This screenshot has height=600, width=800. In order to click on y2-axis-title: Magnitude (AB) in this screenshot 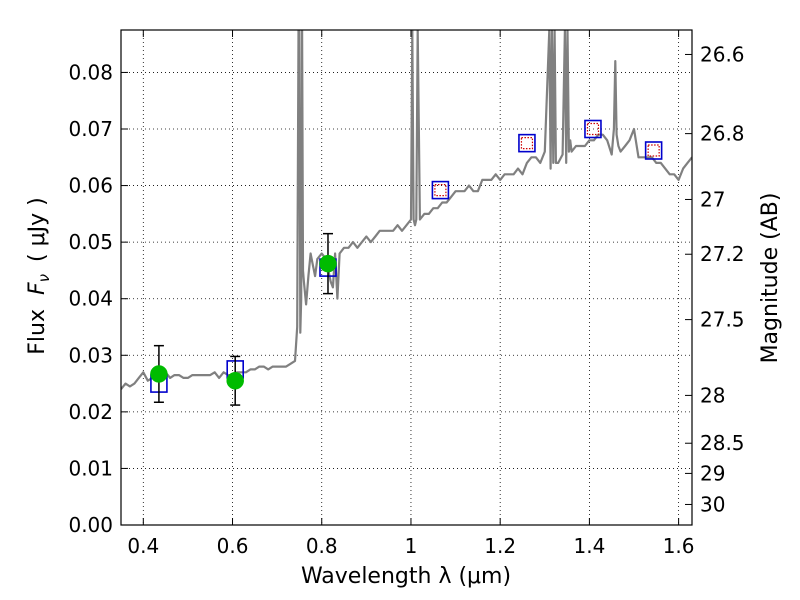, I will do `click(770, 278)`.